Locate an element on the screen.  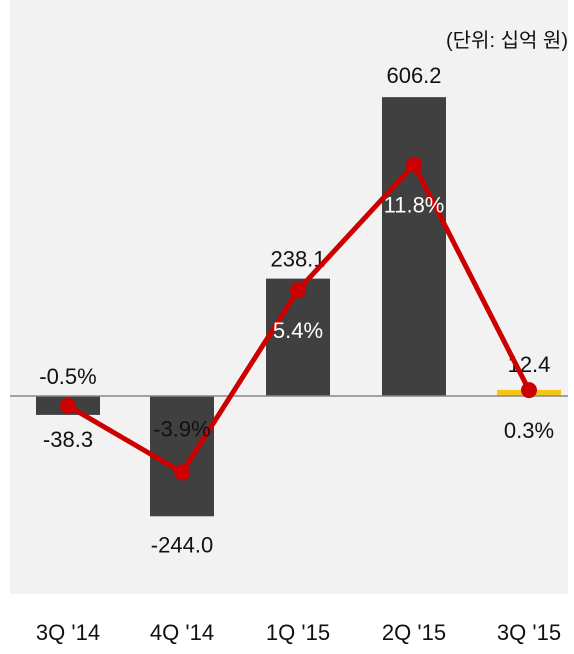
category-label-1: 3Q '14 is located at coordinates (68, 632).